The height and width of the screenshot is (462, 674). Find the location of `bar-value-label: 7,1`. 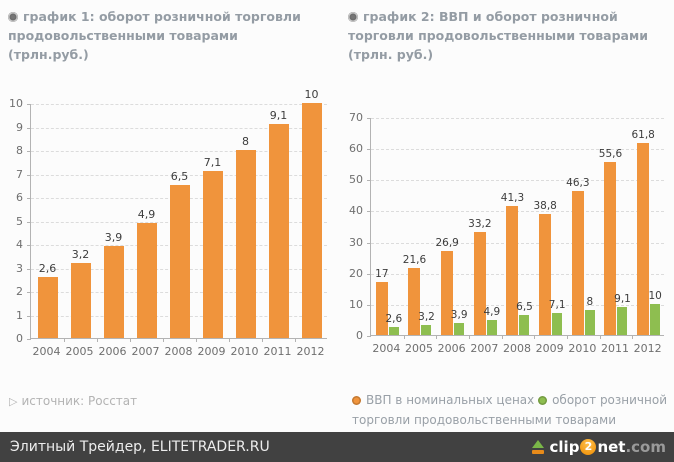

bar-value-label: 7,1 is located at coordinates (212, 163).